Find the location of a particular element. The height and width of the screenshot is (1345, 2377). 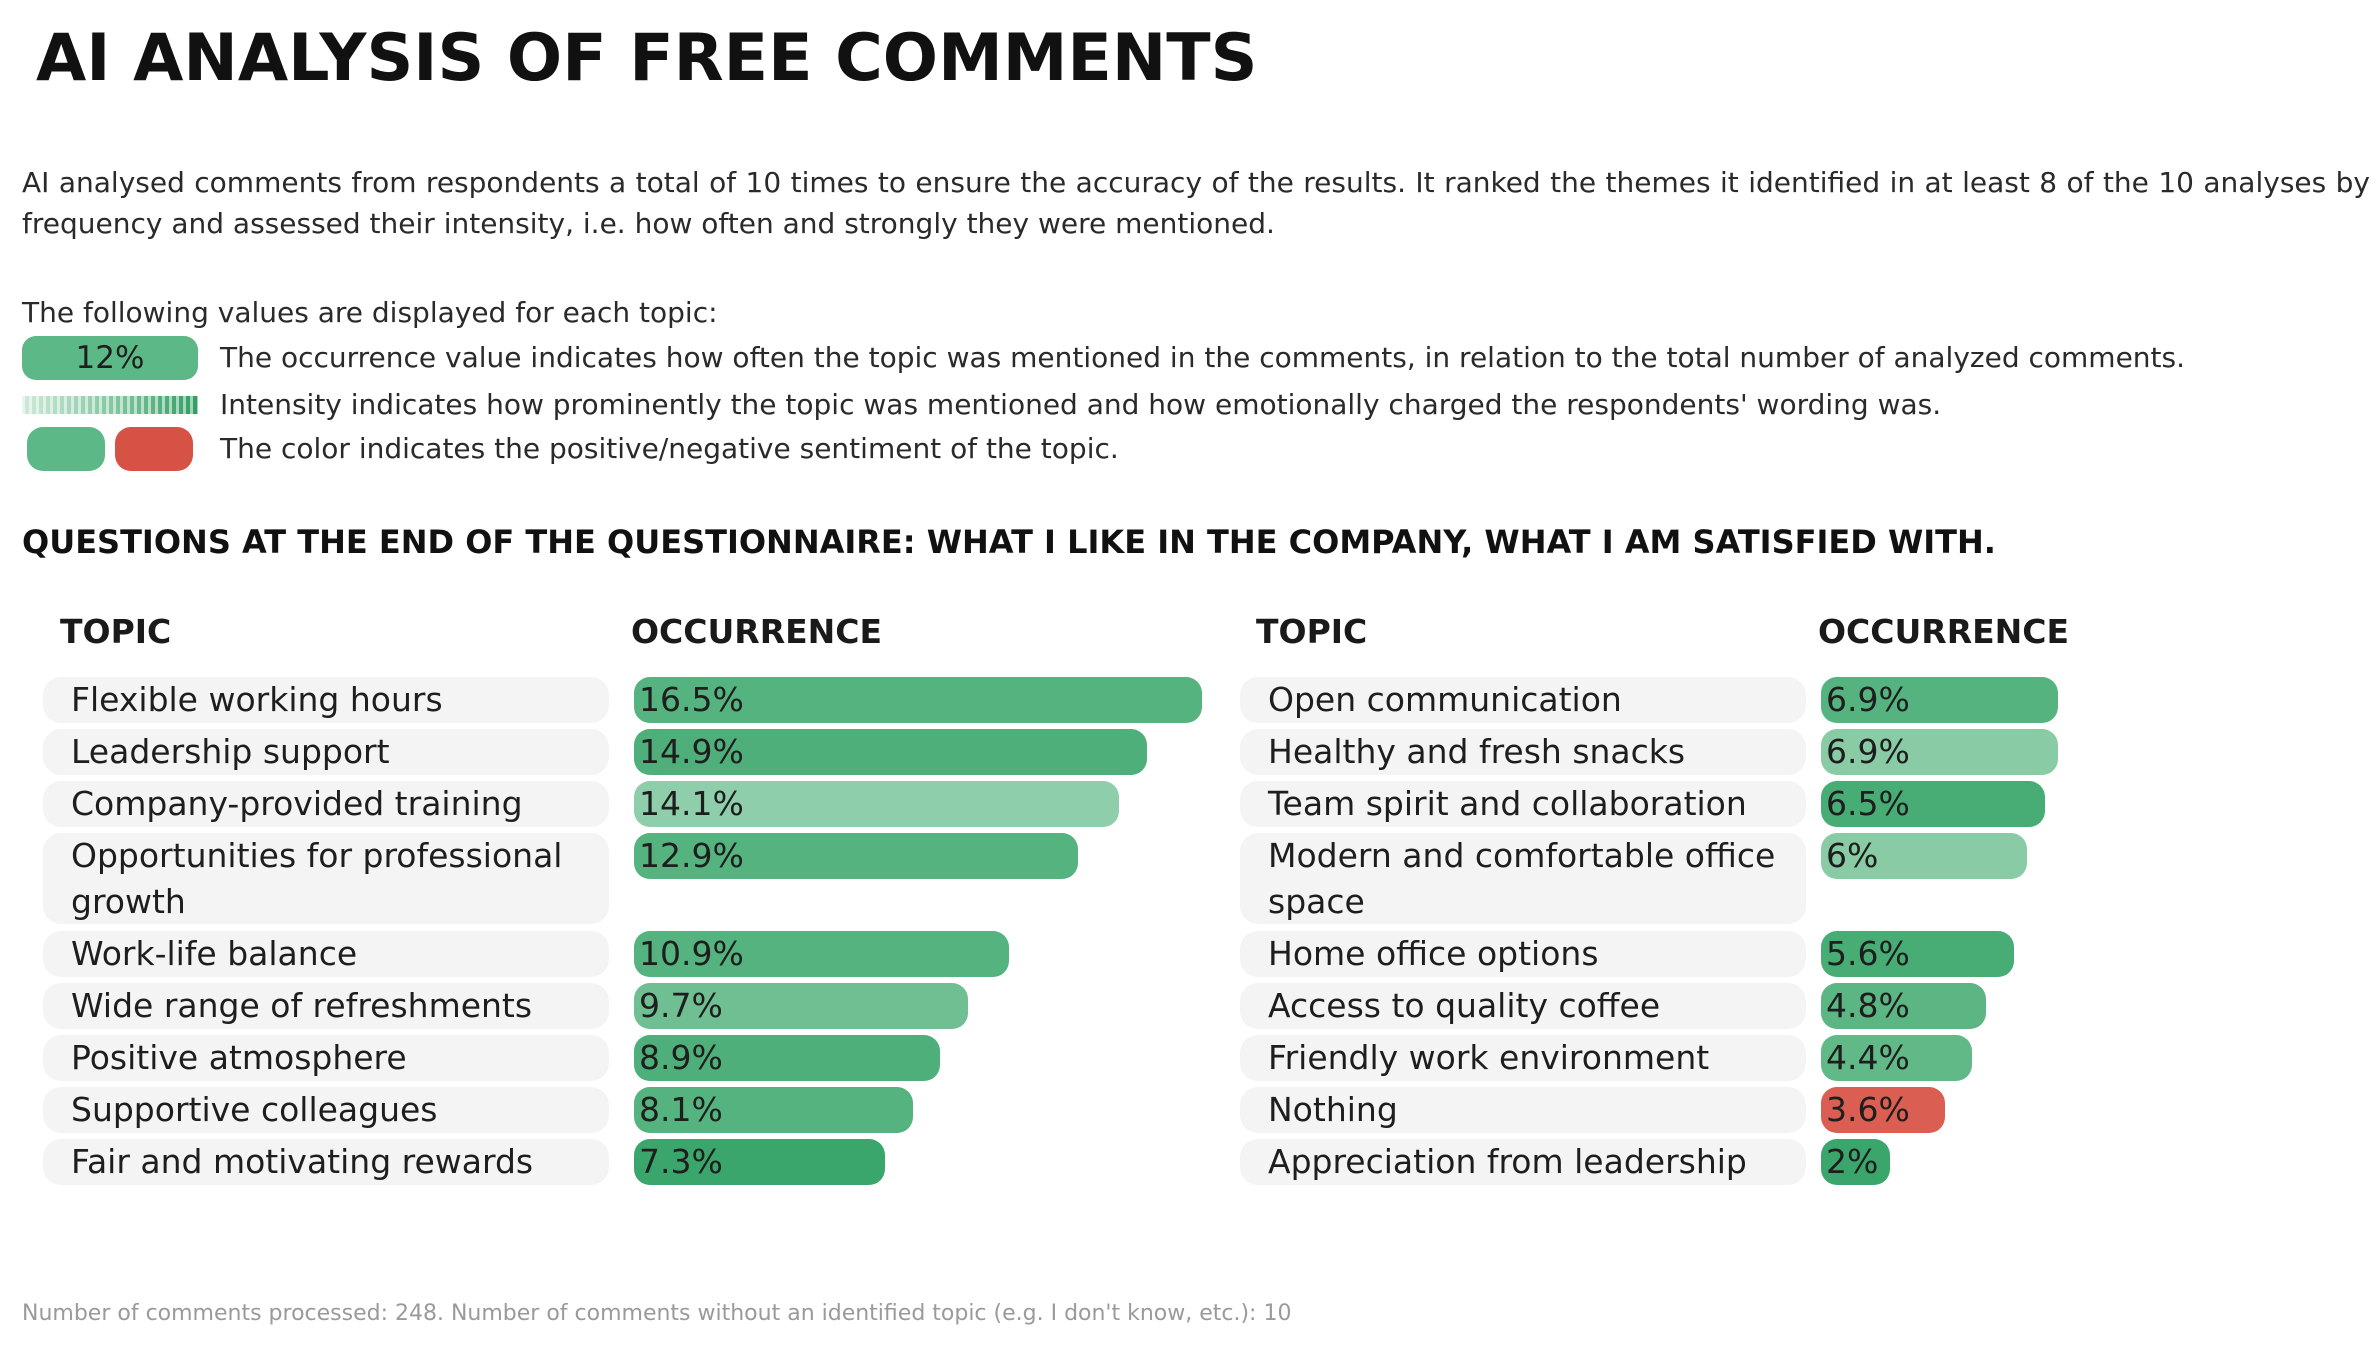

occurrence-bar: 3.6% is located at coordinates (1883, 1110).